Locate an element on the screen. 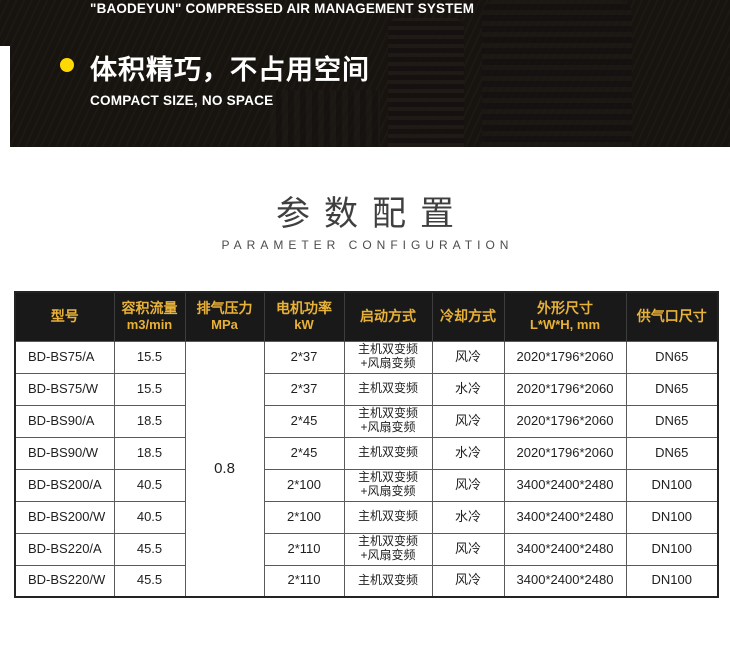 This screenshot has height=647, width=730. col-header-flow: 容积流量 m3/min is located at coordinates (150, 316).